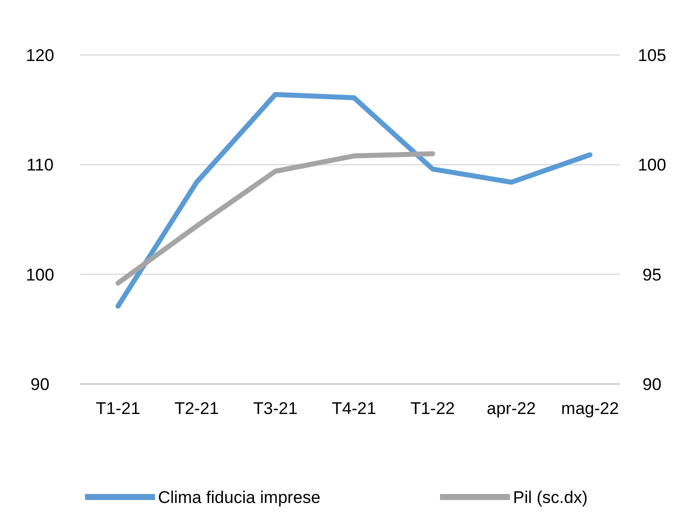 The image size is (692, 514). I want to click on legend-label: Pil (sc.dx), so click(550, 497).